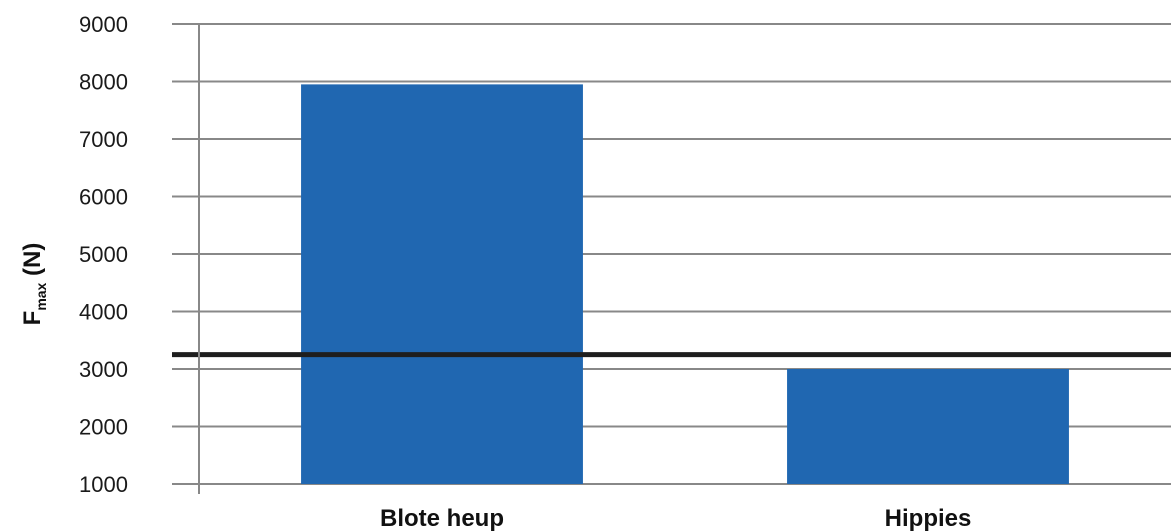  I want to click on y-tick-label-2000: 2000, so click(103, 427).